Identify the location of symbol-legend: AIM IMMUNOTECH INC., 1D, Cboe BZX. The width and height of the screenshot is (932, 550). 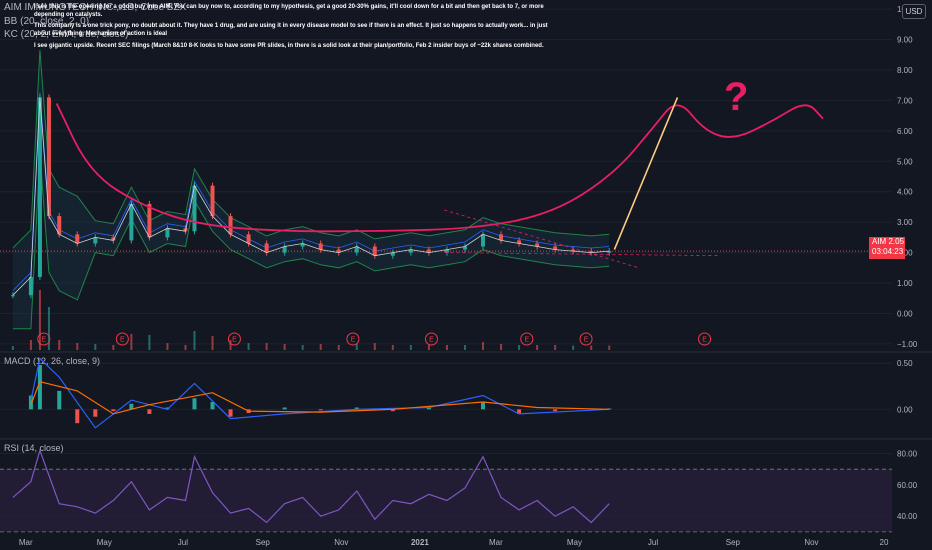
(95, 7).